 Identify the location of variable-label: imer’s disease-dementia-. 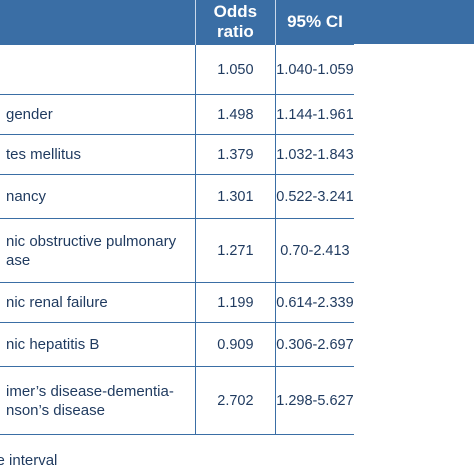
(90, 391).